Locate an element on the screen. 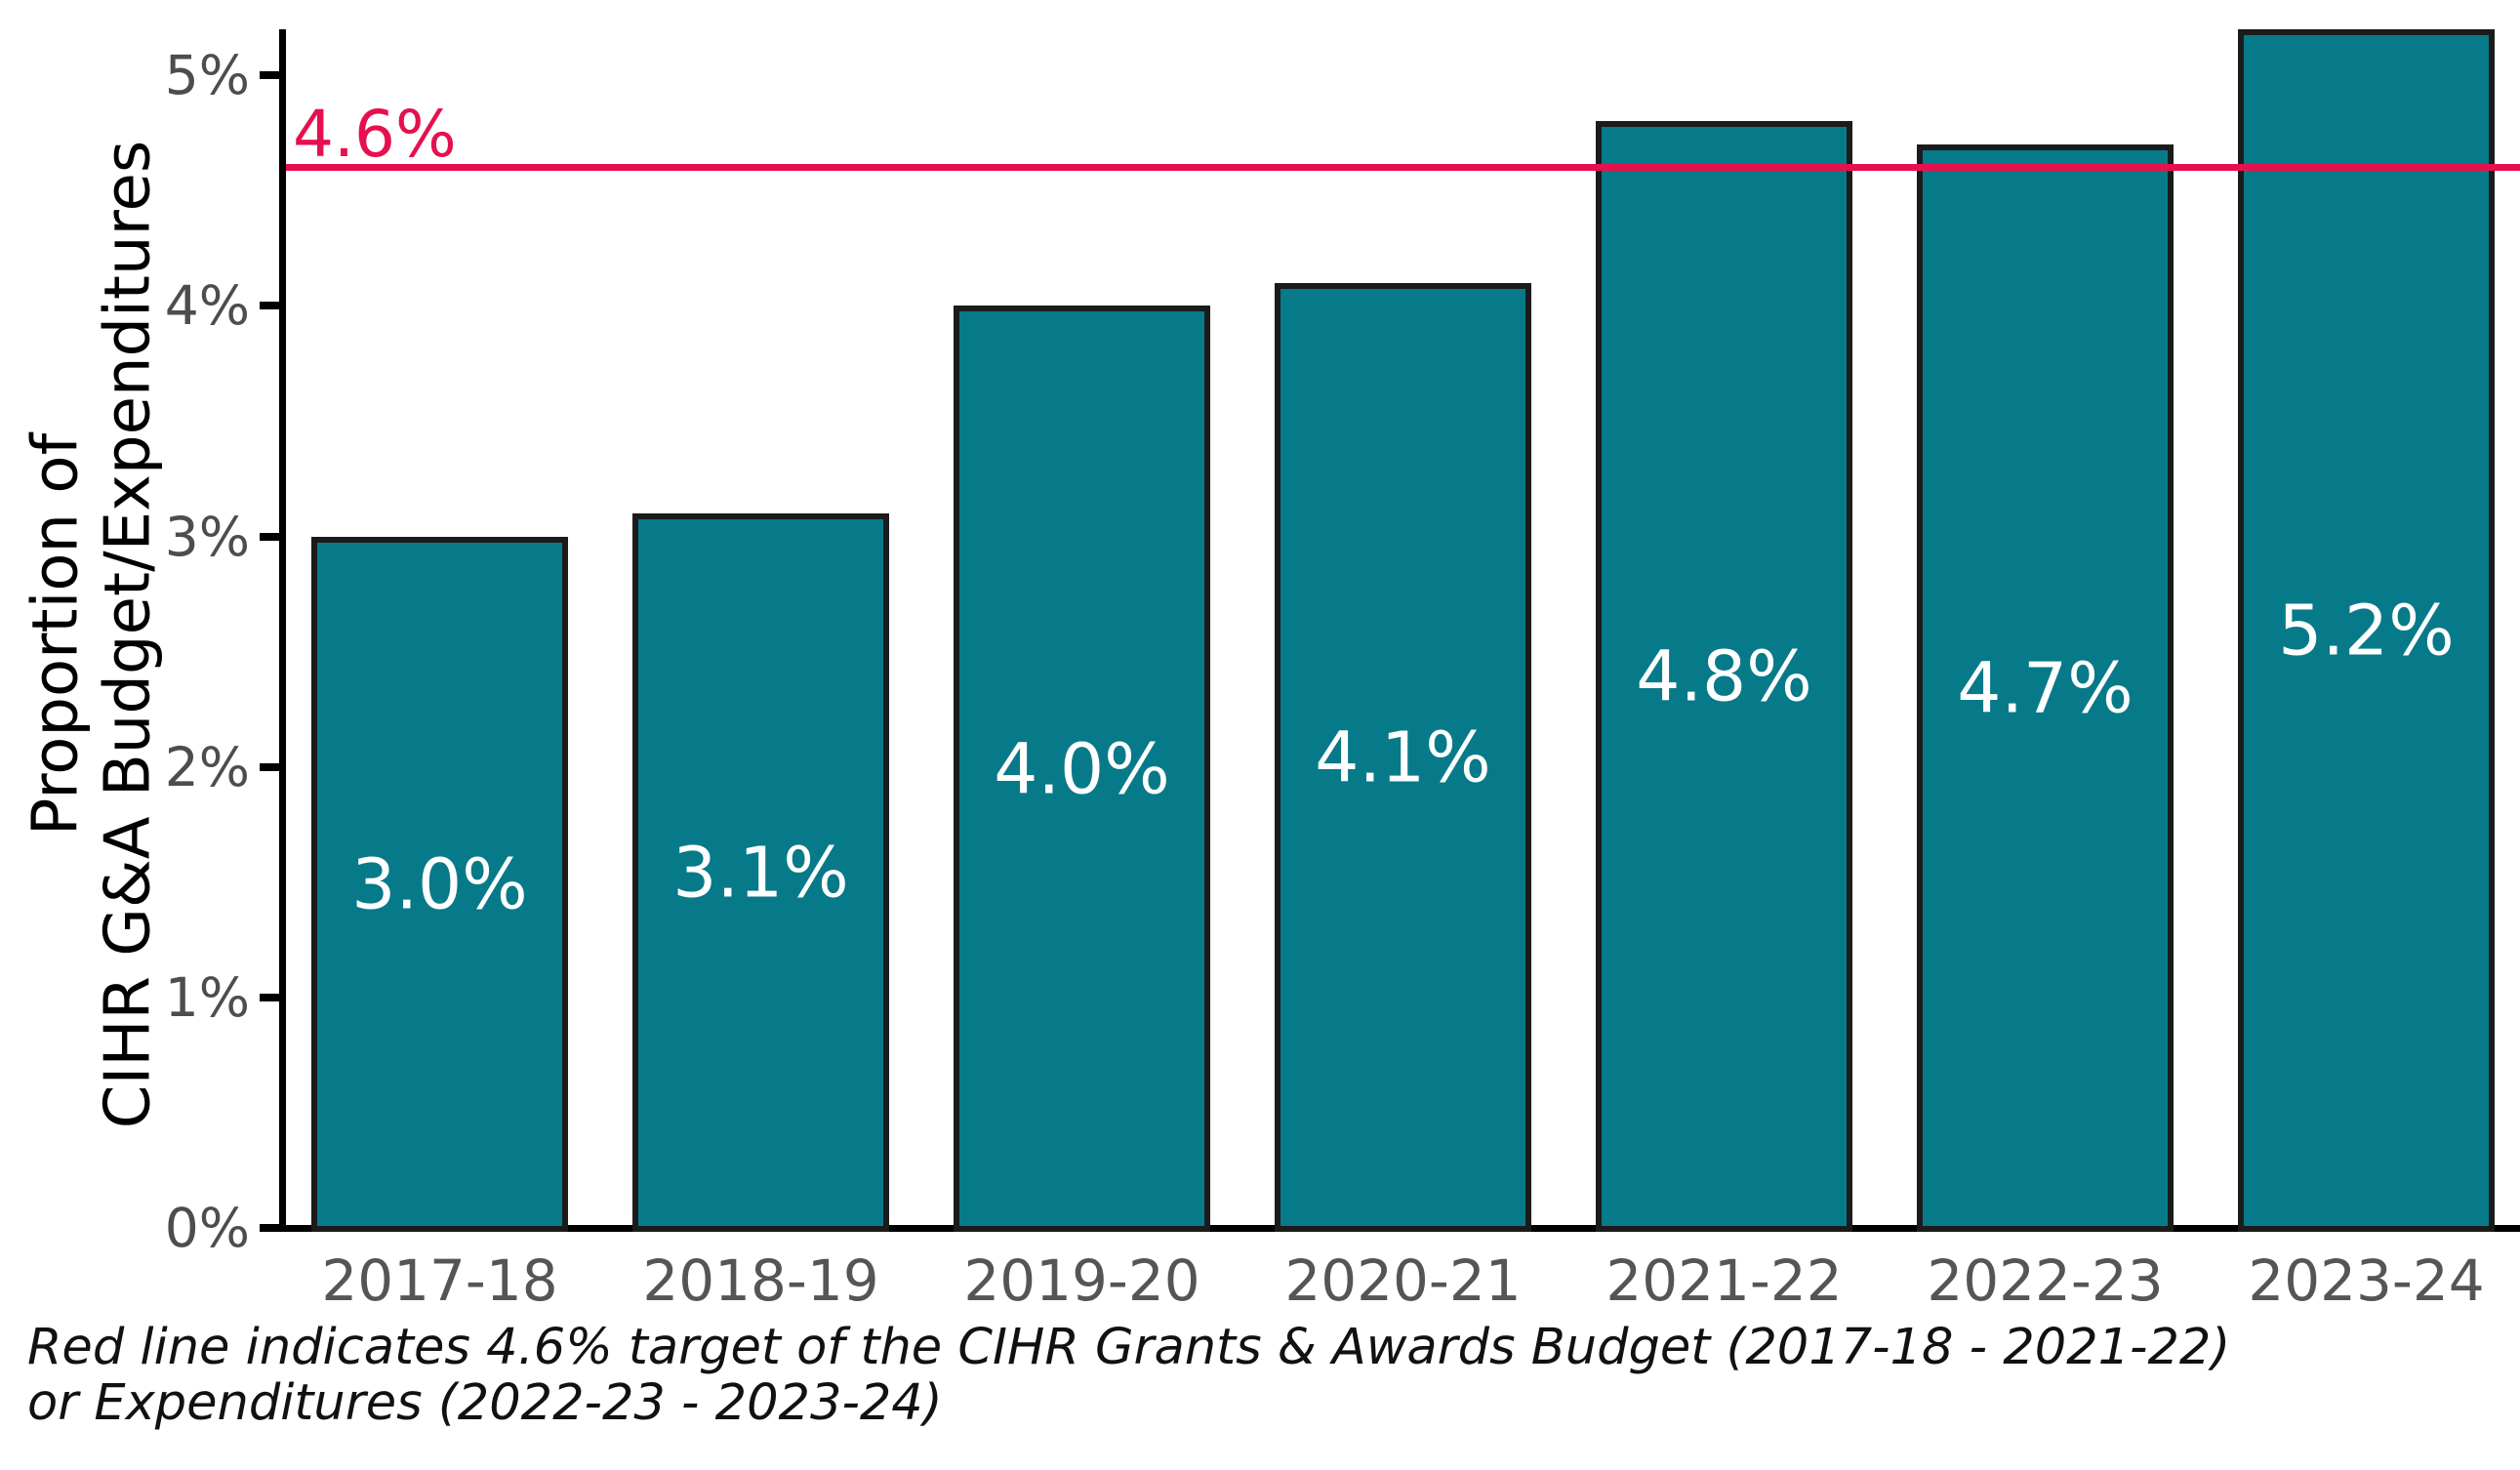 The image size is (2520, 1470). x-tick-label: 2019-20 is located at coordinates (1081, 1281).